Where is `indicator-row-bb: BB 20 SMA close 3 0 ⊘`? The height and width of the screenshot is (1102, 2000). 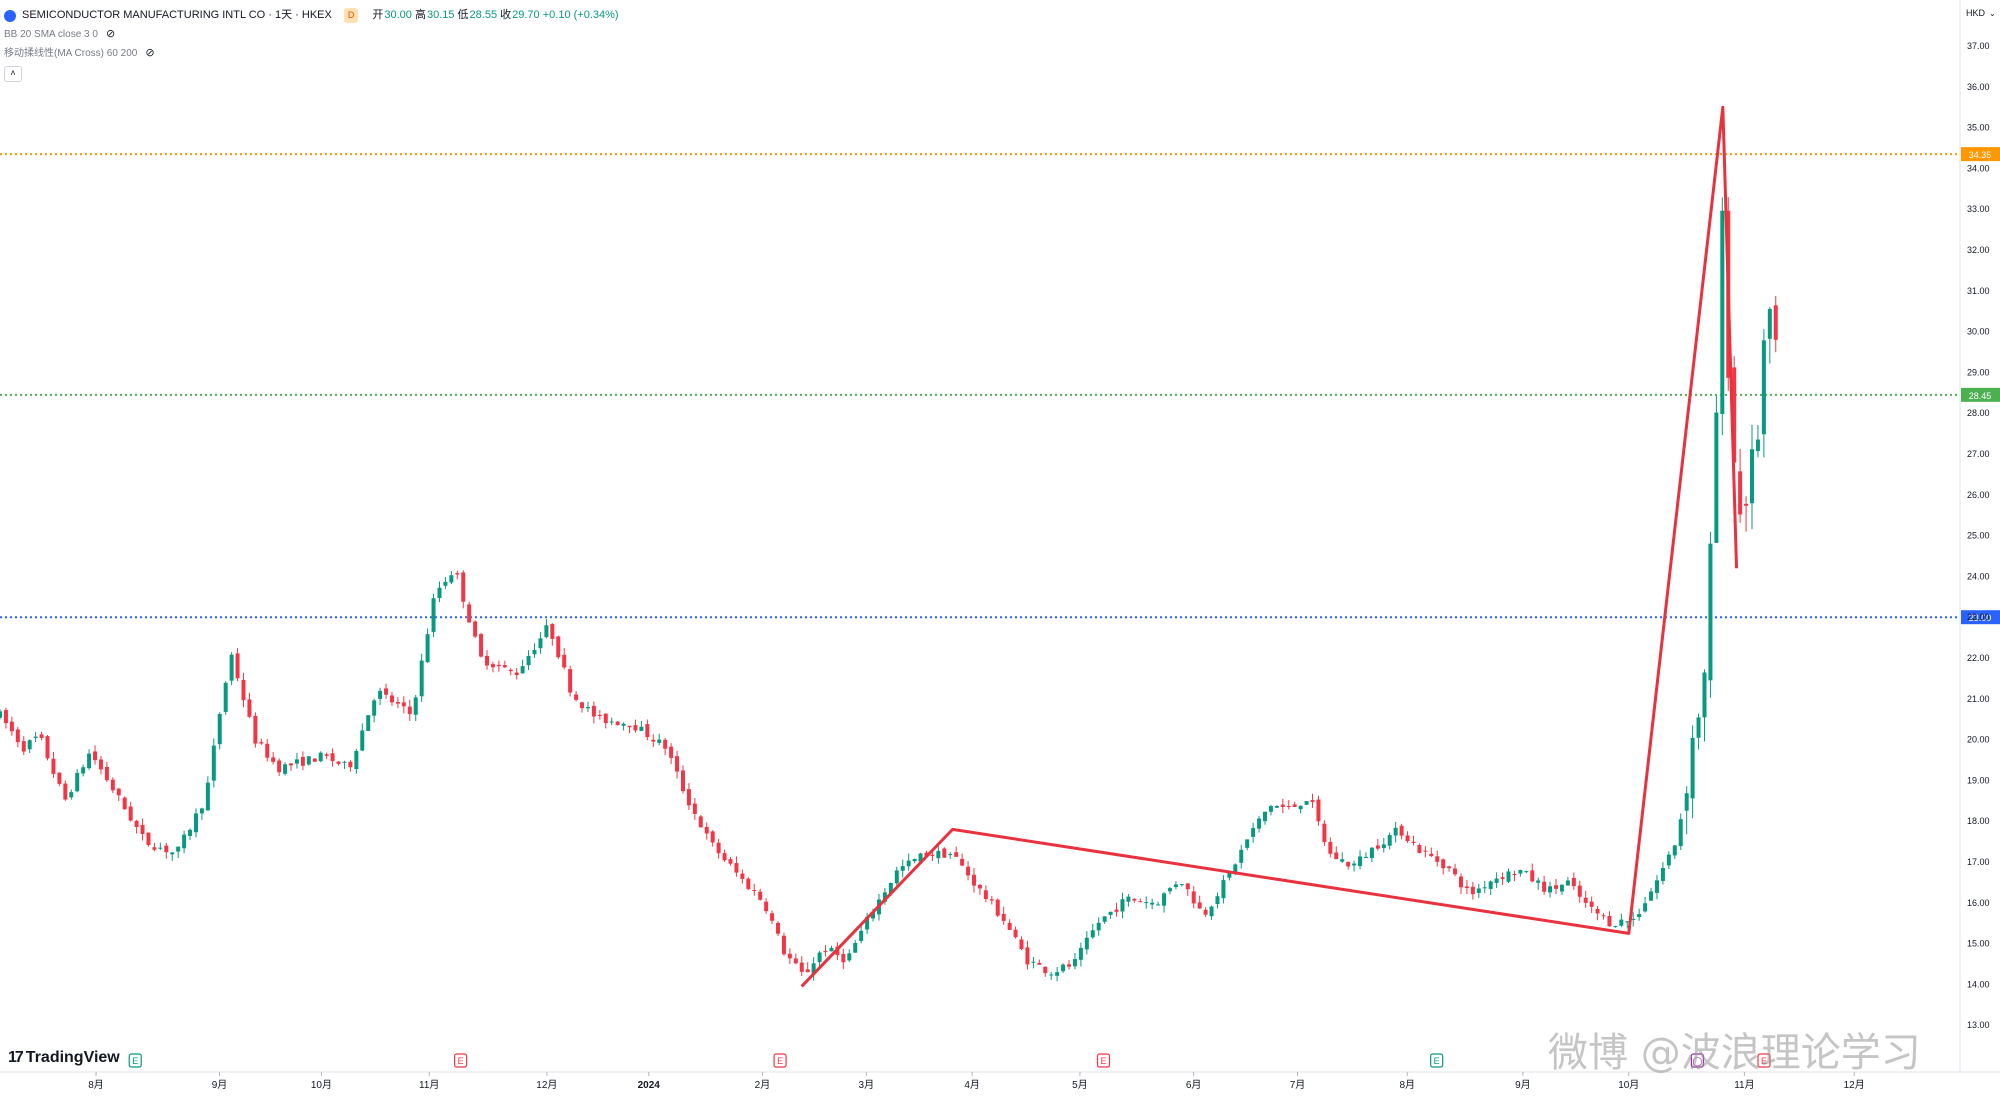 indicator-row-bb: BB 20 SMA close 3 0 ⊘ is located at coordinates (311, 34).